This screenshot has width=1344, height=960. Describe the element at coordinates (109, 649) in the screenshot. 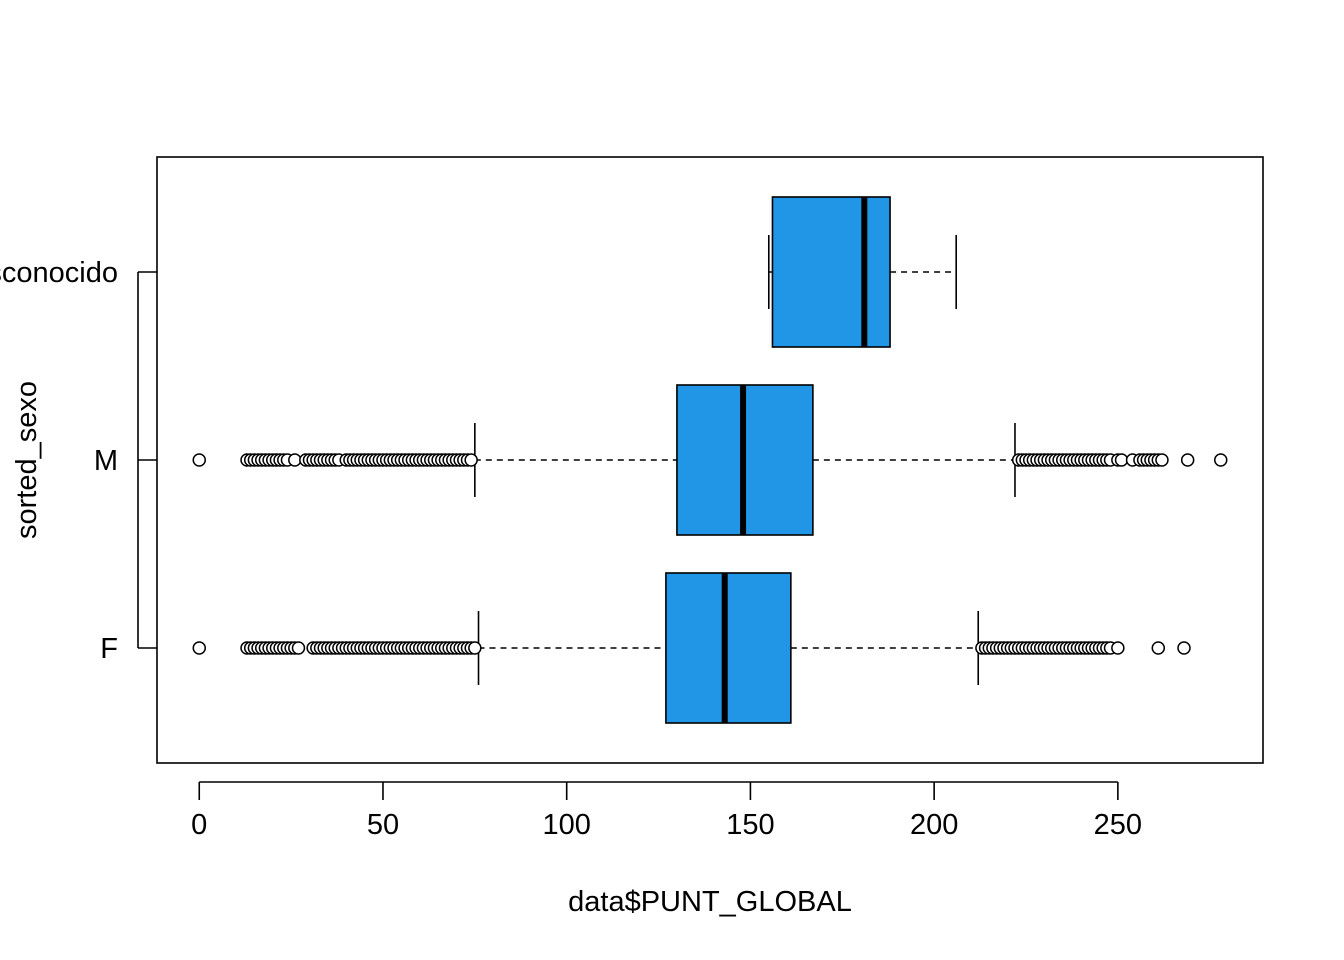

I see `y-tick-label: F` at that location.